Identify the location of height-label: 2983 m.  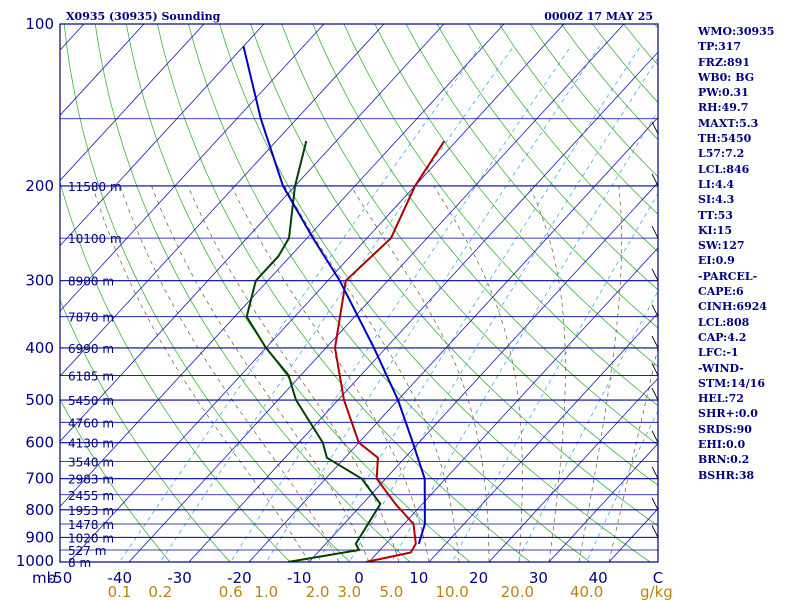
(91, 480).